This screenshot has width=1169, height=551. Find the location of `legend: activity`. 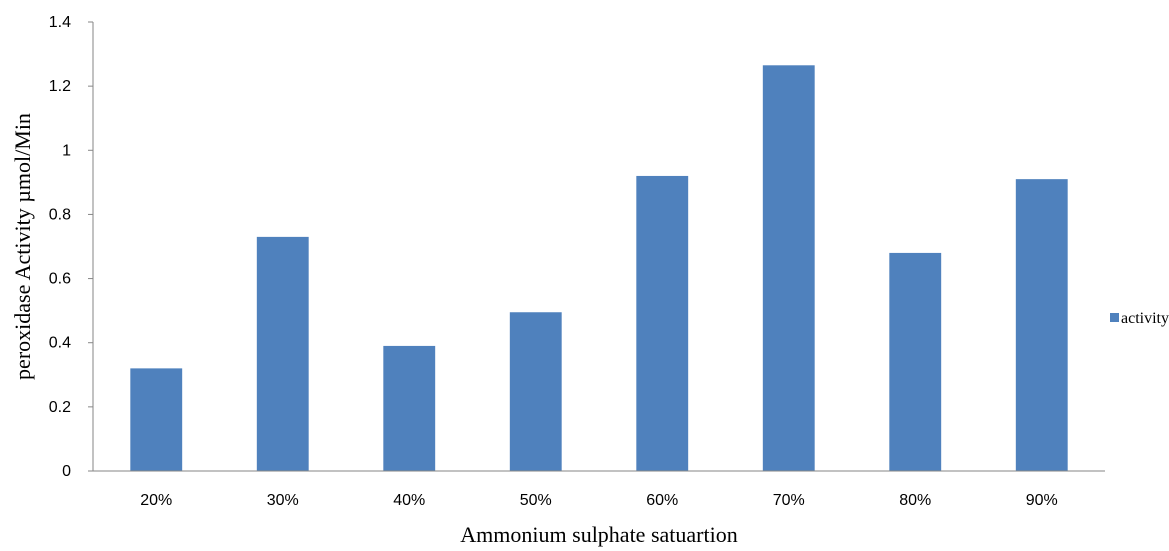

legend: activity is located at coordinates (1139, 318).